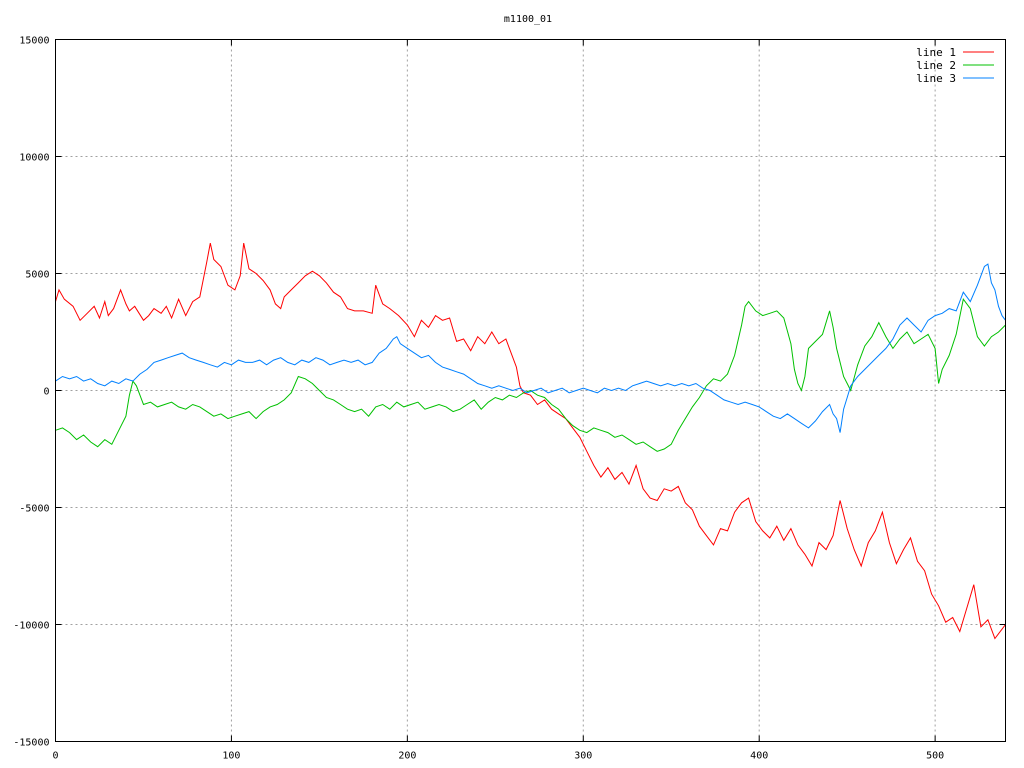 The image size is (1024, 768). Describe the element at coordinates (34, 158) in the screenshot. I see `y-tick-label: 10000` at that location.